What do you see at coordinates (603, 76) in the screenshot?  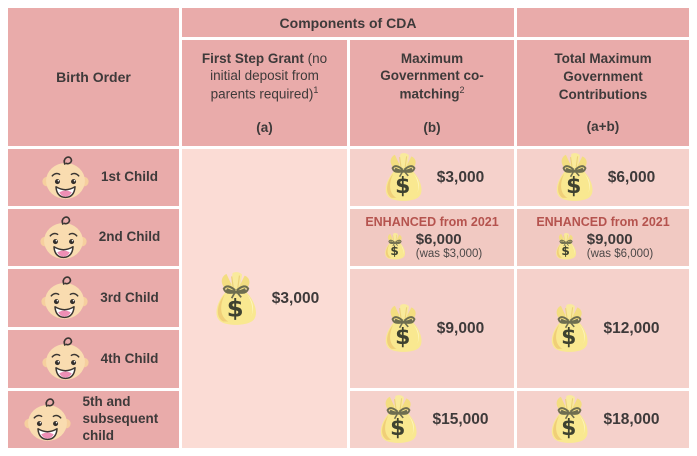 I see `total-contributions-title: Total Maximum Government Contributions` at bounding box center [603, 76].